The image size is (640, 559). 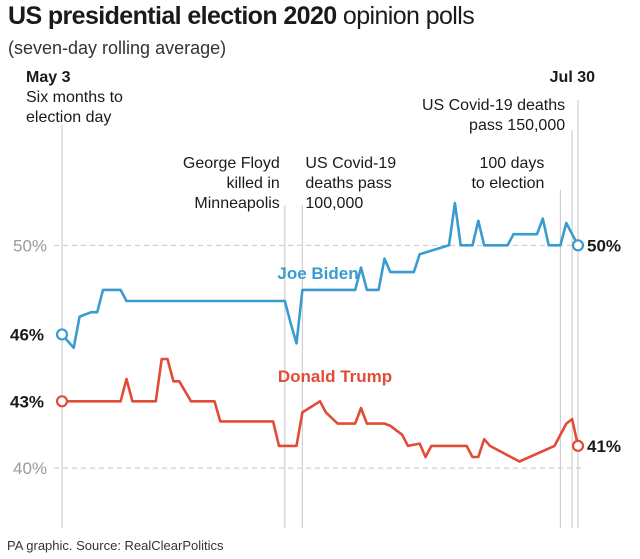 What do you see at coordinates (115, 545) in the screenshot?
I see `source-note: PA graphic. Source: RealClearPolitics` at bounding box center [115, 545].